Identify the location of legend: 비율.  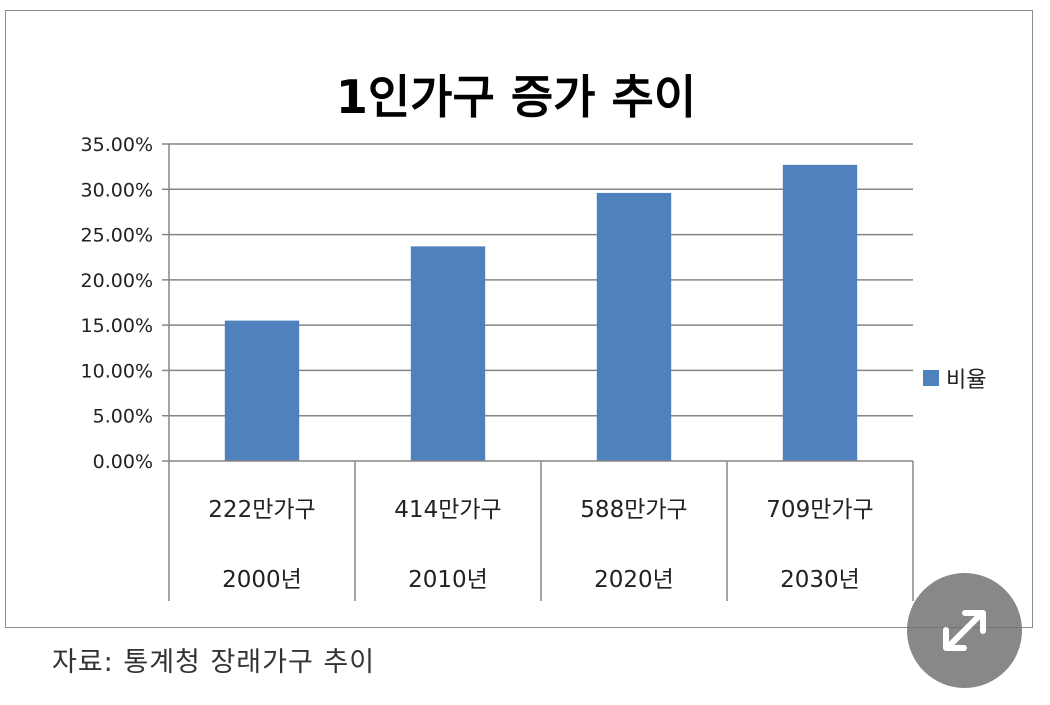
(954, 380).